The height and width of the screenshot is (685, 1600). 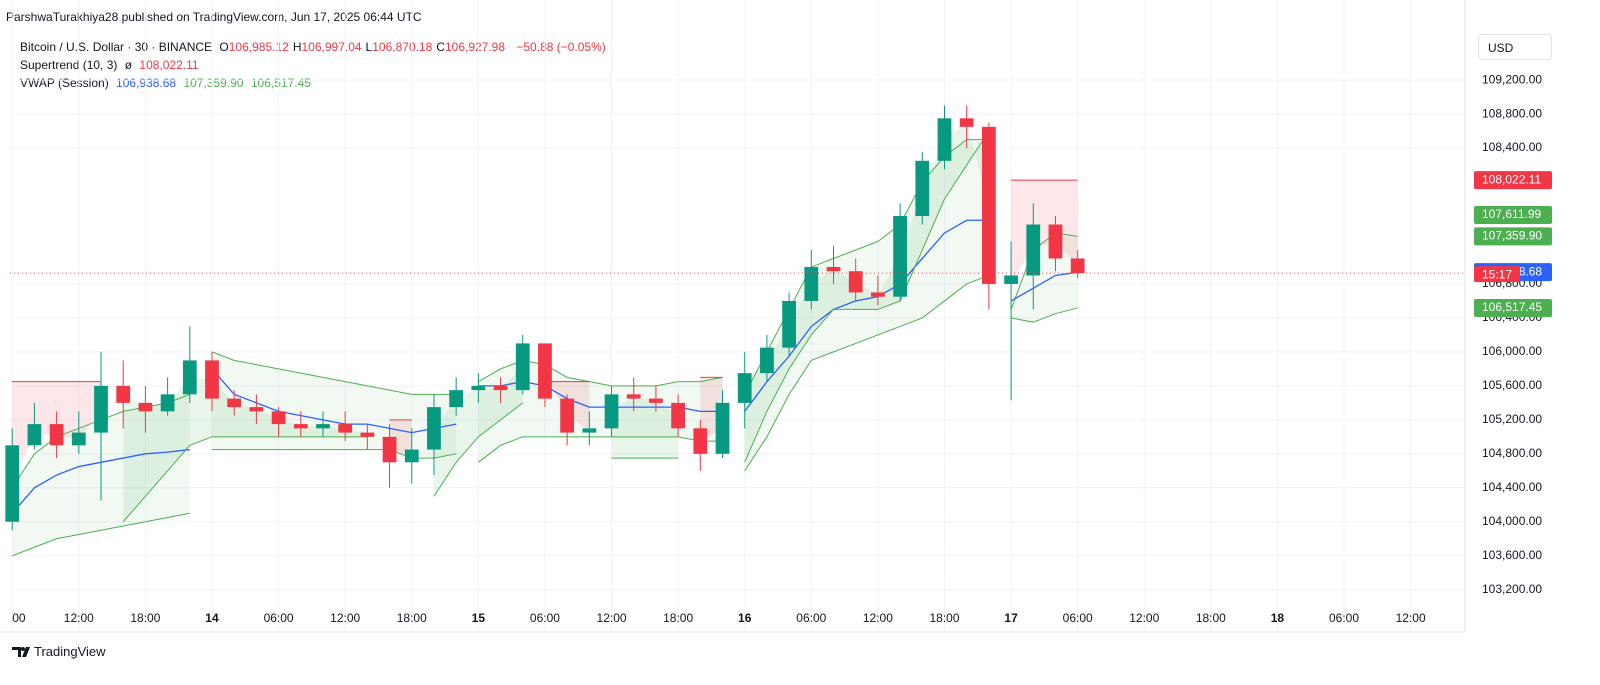 I want to click on y-tick-label: 109,200.00, so click(x=1512, y=79).